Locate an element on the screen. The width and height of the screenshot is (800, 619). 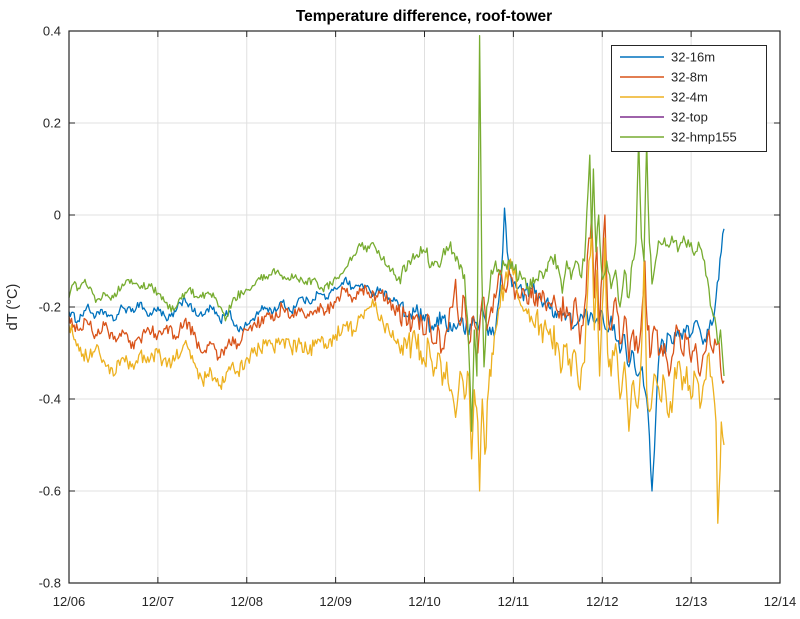
y-tick-label: -0.8 is located at coordinates (50, 583).